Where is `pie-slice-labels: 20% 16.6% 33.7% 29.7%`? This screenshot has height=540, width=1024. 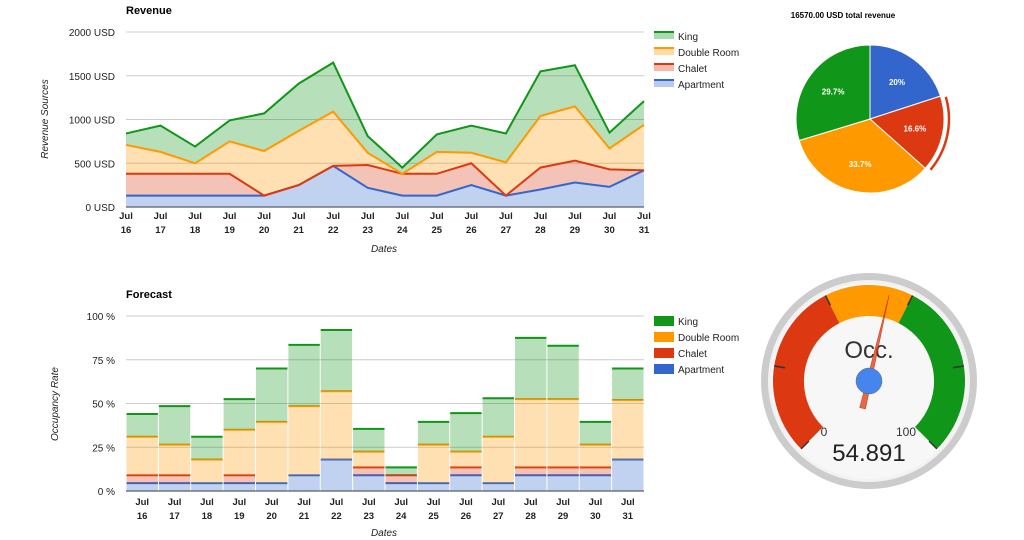
pie-slice-labels: 20% 16.6% 33.7% 29.7% is located at coordinates (874, 123).